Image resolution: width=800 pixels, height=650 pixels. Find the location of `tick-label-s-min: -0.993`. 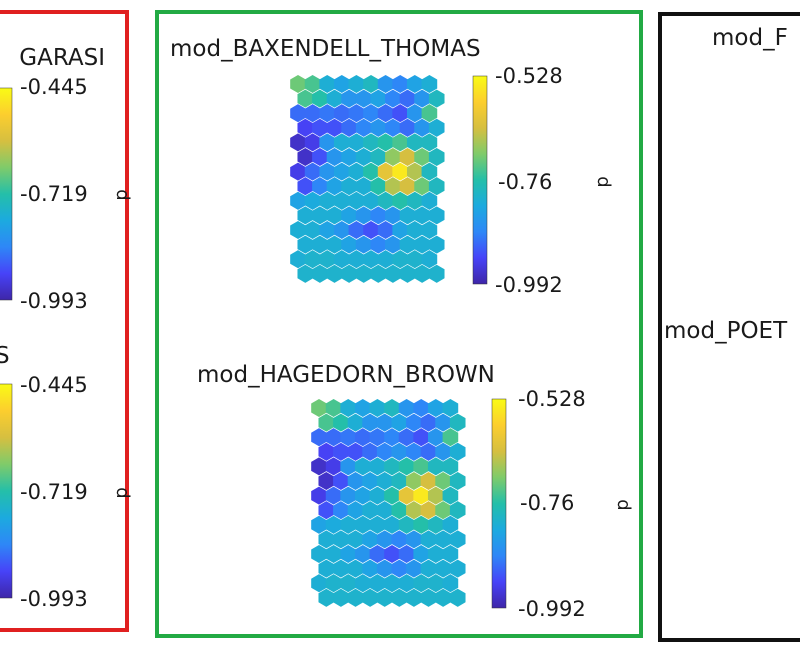

tick-label-s-min: -0.993 is located at coordinates (54, 599).